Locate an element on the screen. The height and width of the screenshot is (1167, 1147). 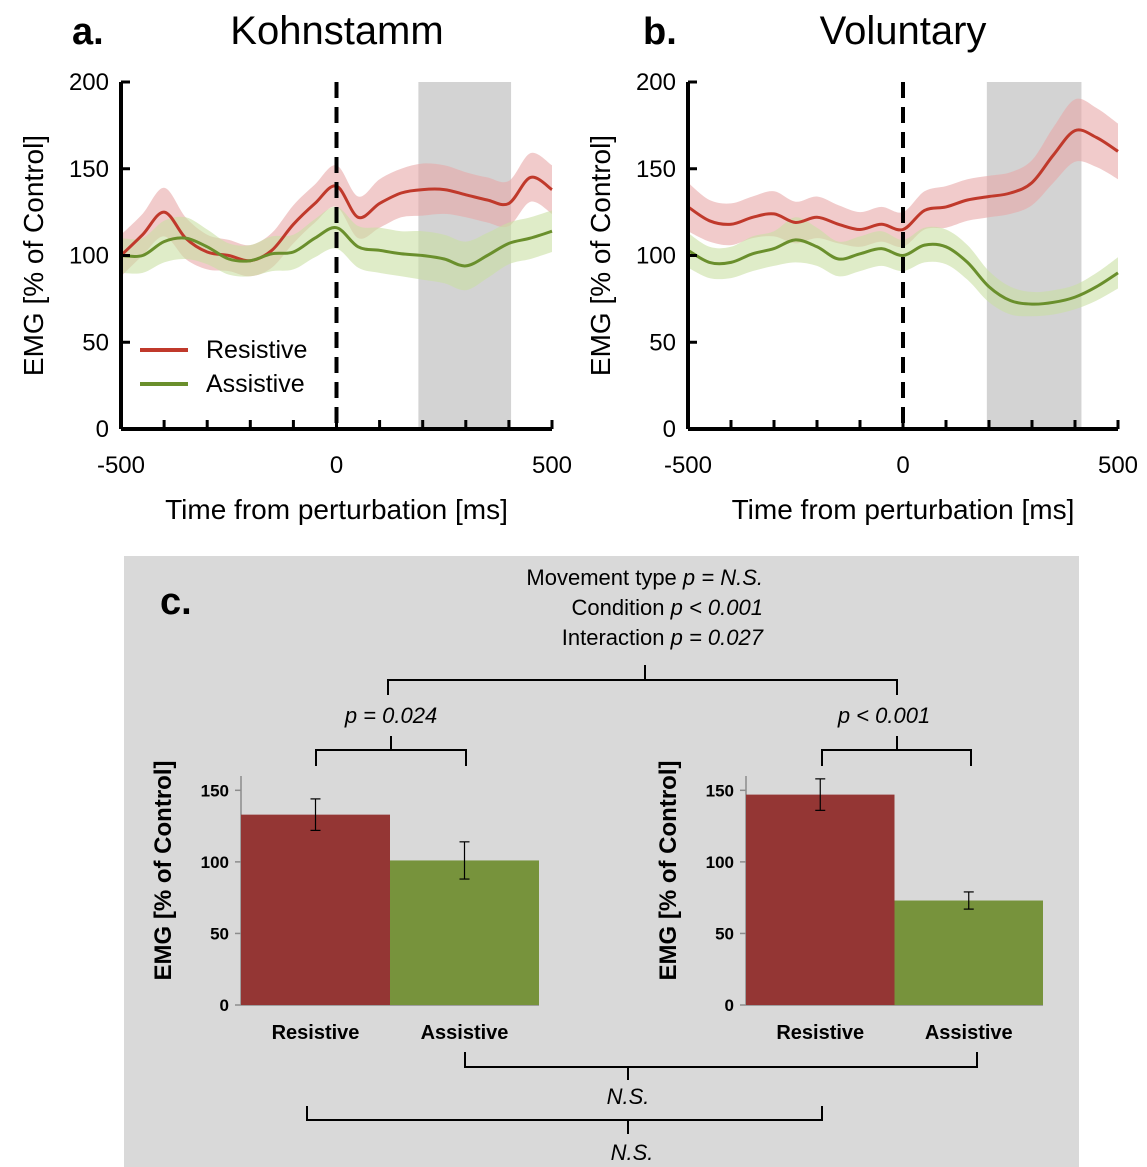
bars-voluntary-category-label: Assistive is located at coordinates (969, 1033).